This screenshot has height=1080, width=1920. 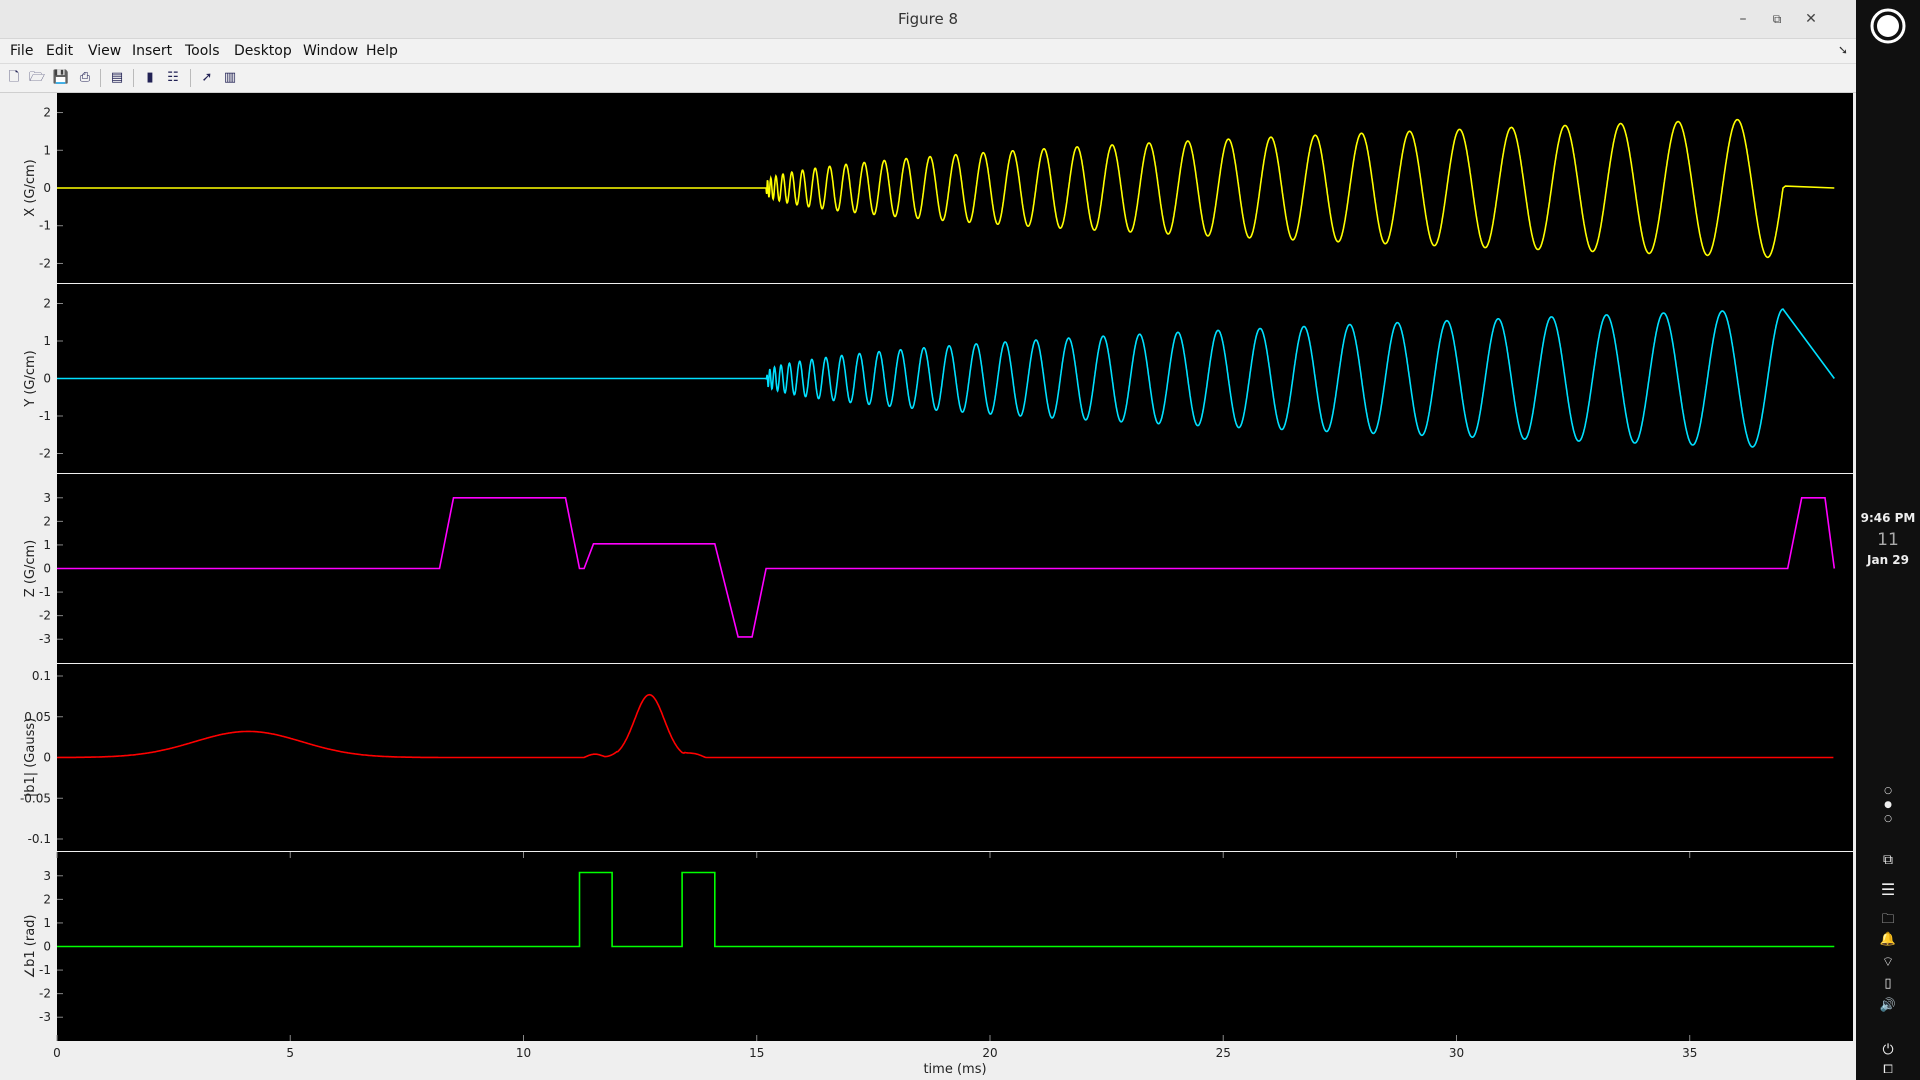 What do you see at coordinates (1888, 1069) in the screenshot?
I see `collapse-panel-icon: ⧠` at bounding box center [1888, 1069].